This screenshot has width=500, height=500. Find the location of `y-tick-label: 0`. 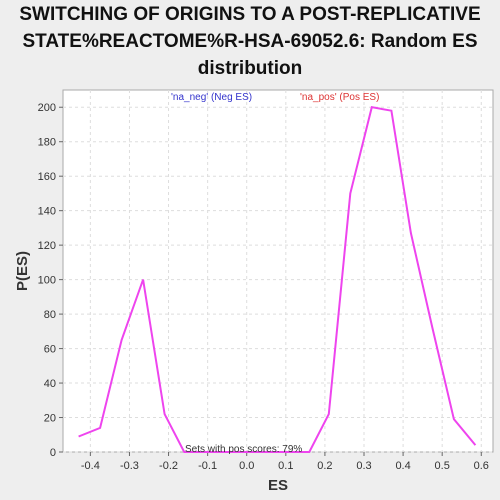

y-tick-label: 0 is located at coordinates (53, 453).